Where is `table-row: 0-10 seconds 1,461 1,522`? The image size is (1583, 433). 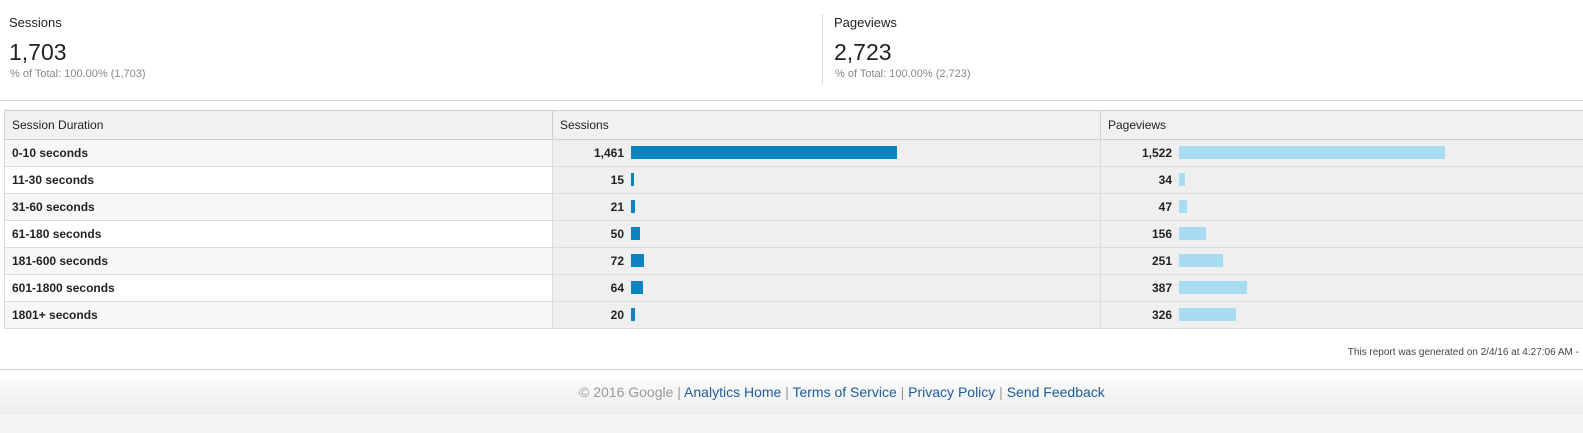
table-row: 0-10 seconds 1,461 1,522 is located at coordinates (793, 153).